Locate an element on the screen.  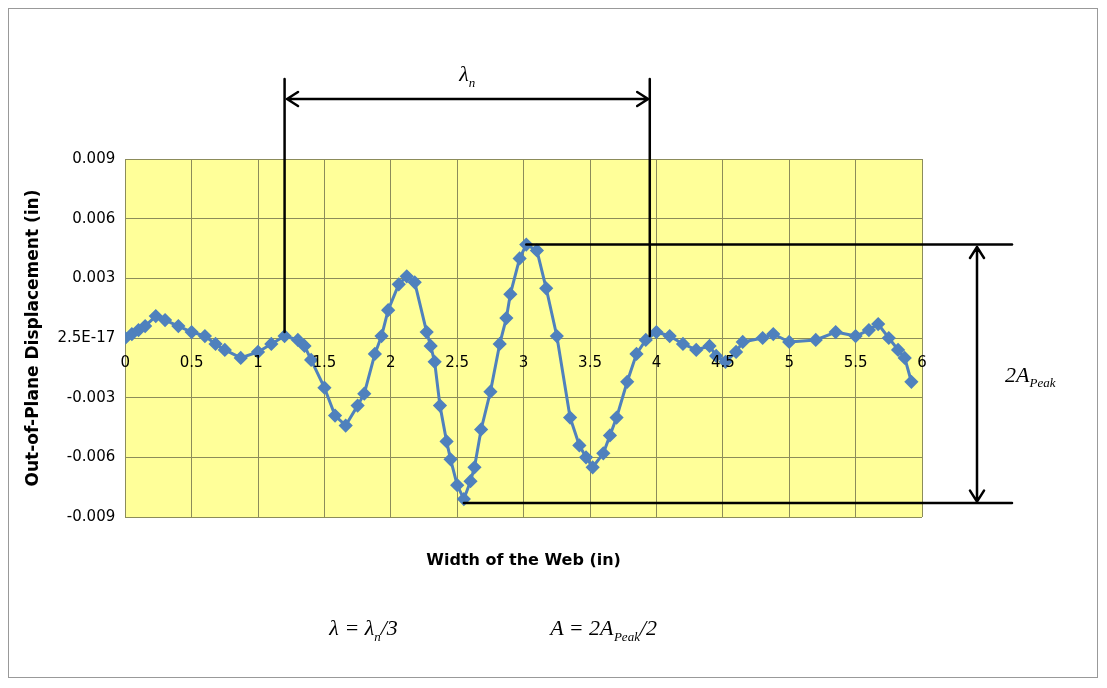
x-tick-label: 6 is located at coordinates (922, 361).